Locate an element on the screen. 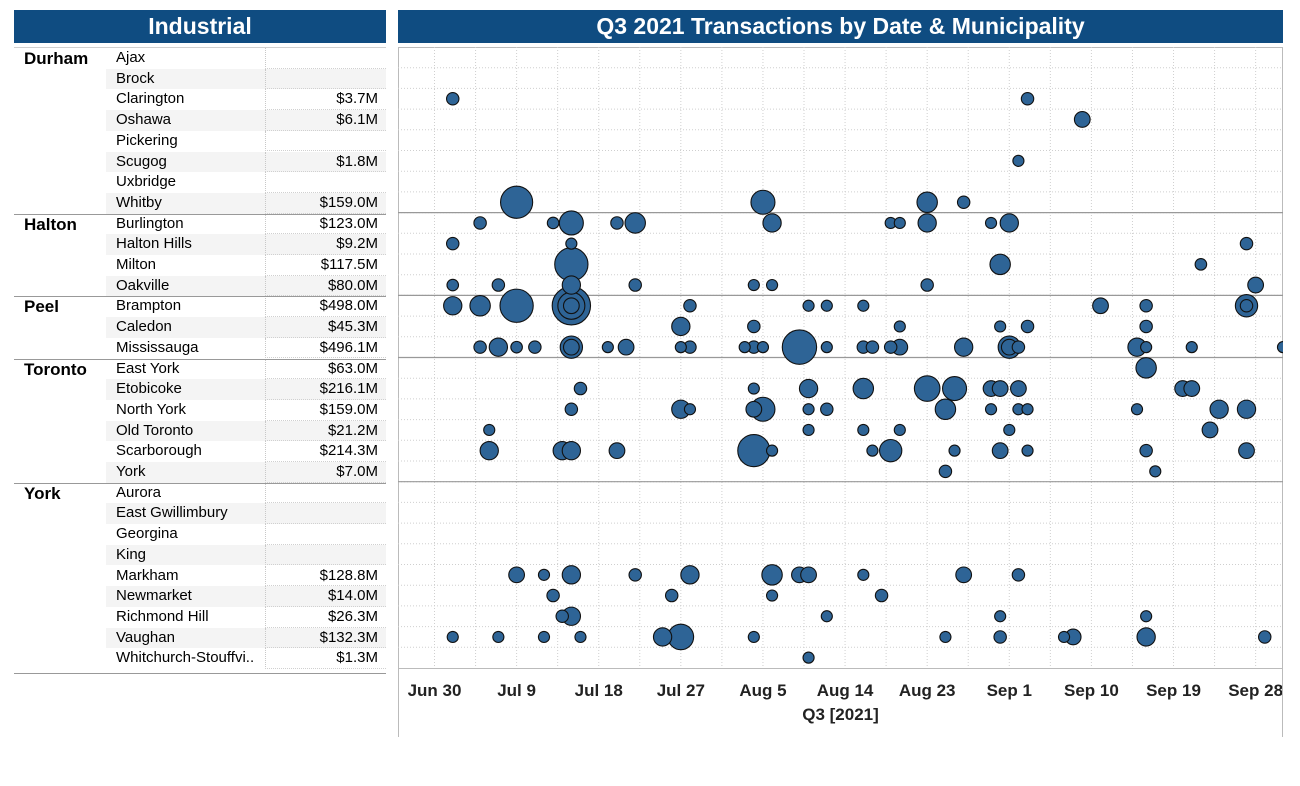 Image resolution: width=1300 pixels, height=786 pixels. x-tick-label: Sep 19 is located at coordinates (1173, 690).